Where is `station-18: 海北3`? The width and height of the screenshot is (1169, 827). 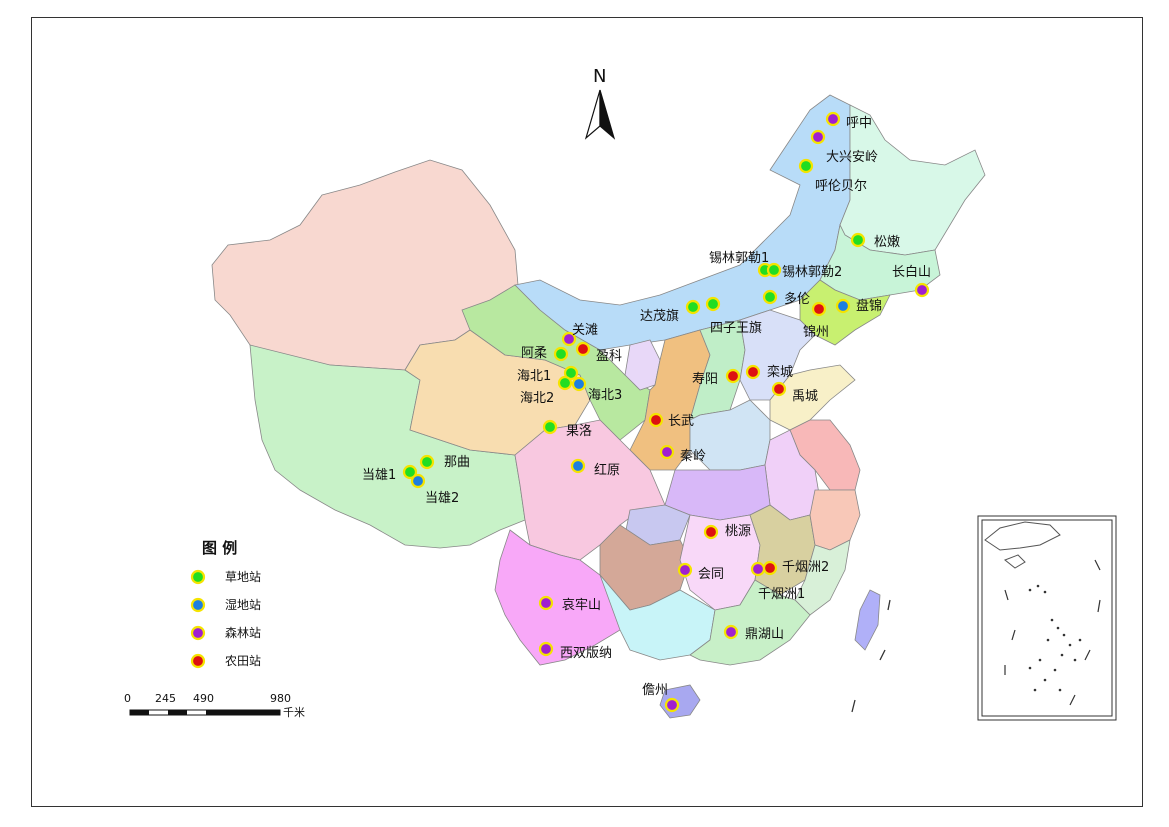
station-18: 海北3 is located at coordinates (596, 389).